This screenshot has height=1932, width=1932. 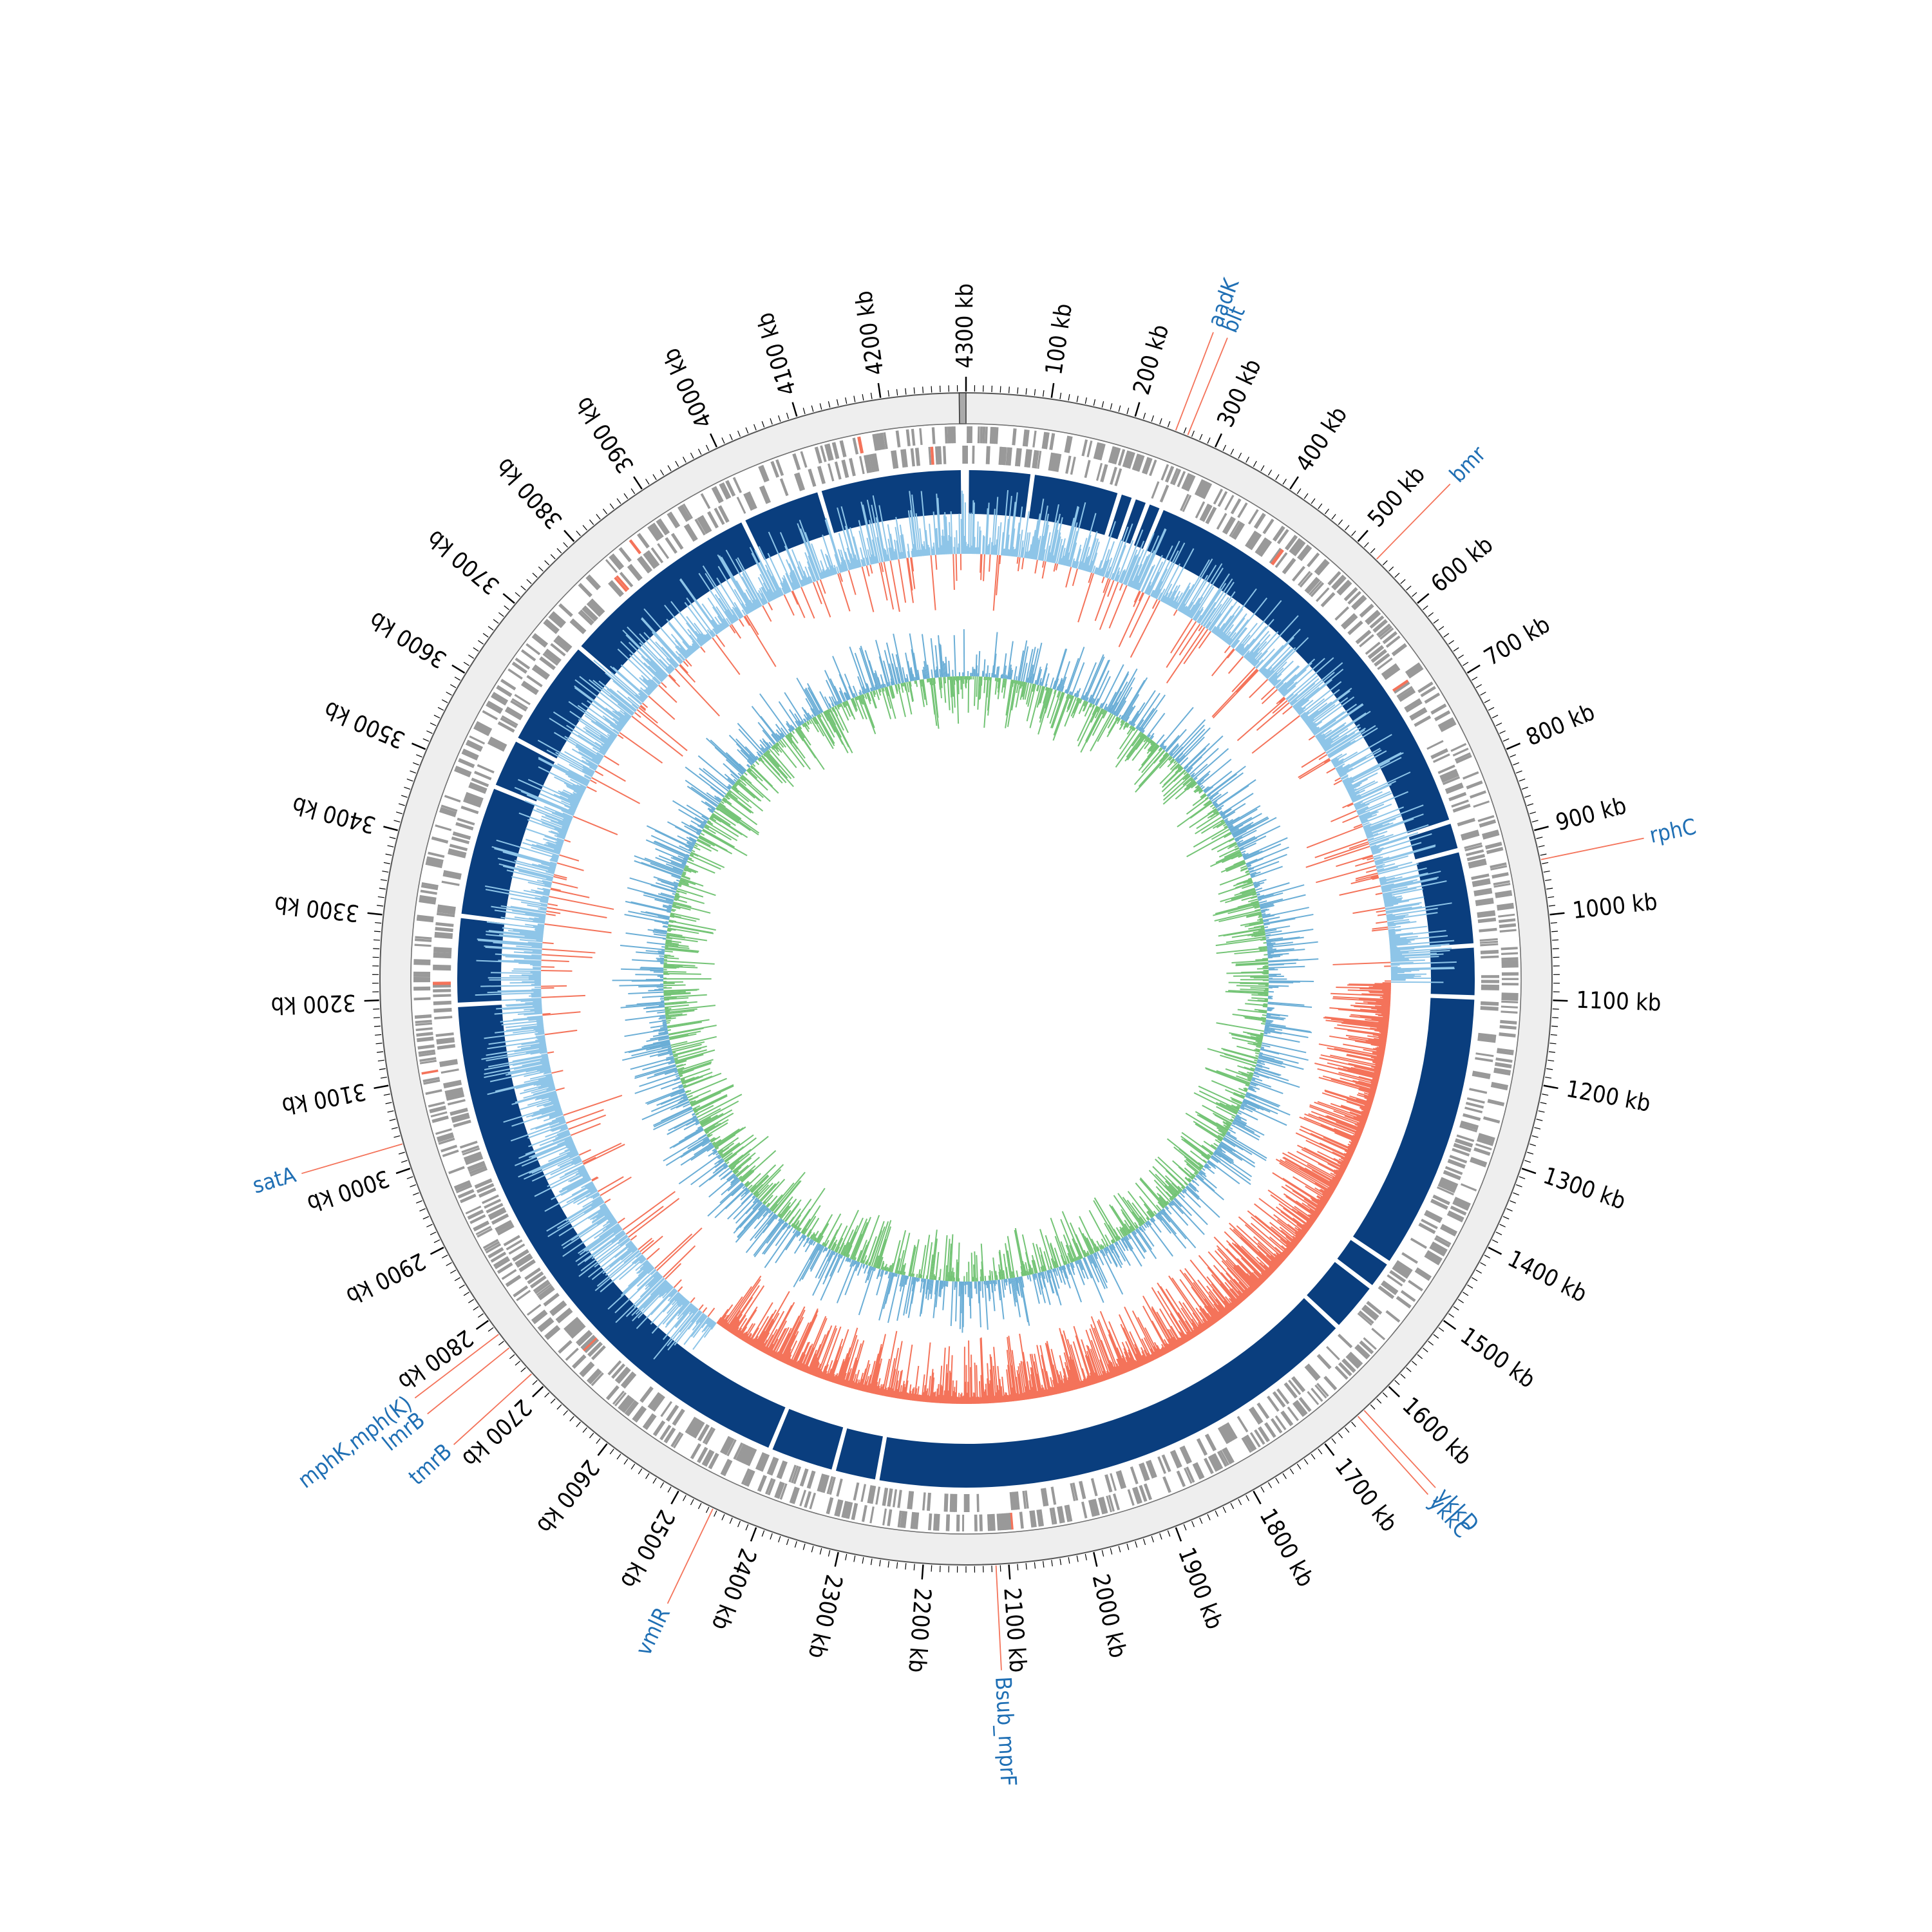 I want to click on contig-block, so click(x=1362, y=1262).